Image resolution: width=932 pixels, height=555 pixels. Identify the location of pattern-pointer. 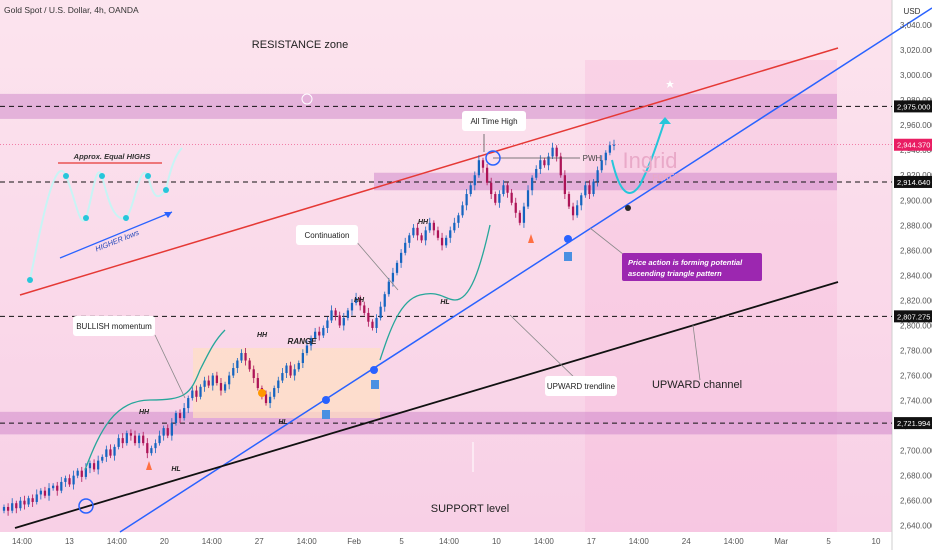
(609, 243).